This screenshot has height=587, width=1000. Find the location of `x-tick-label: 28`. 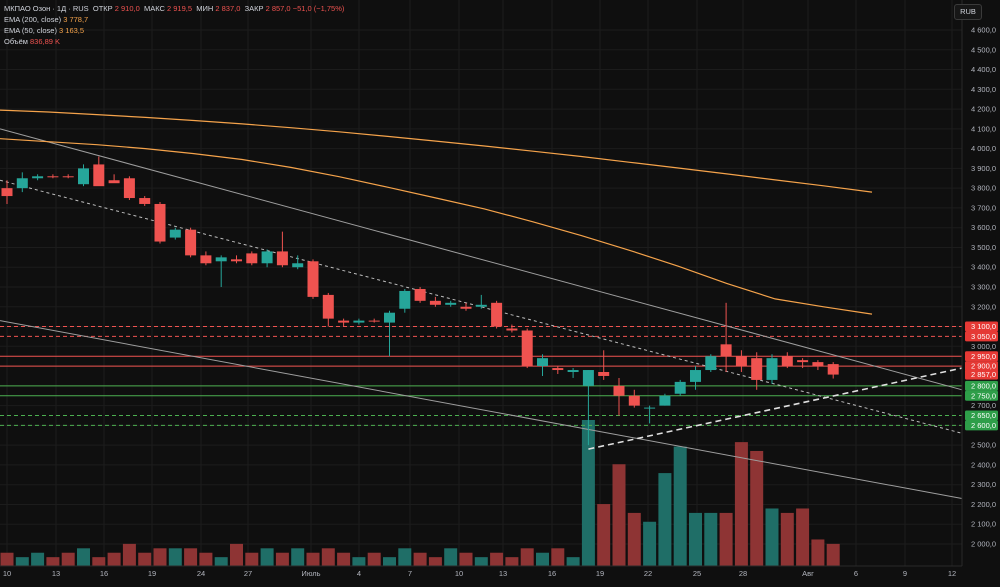

x-tick-label: 28 is located at coordinates (743, 573).